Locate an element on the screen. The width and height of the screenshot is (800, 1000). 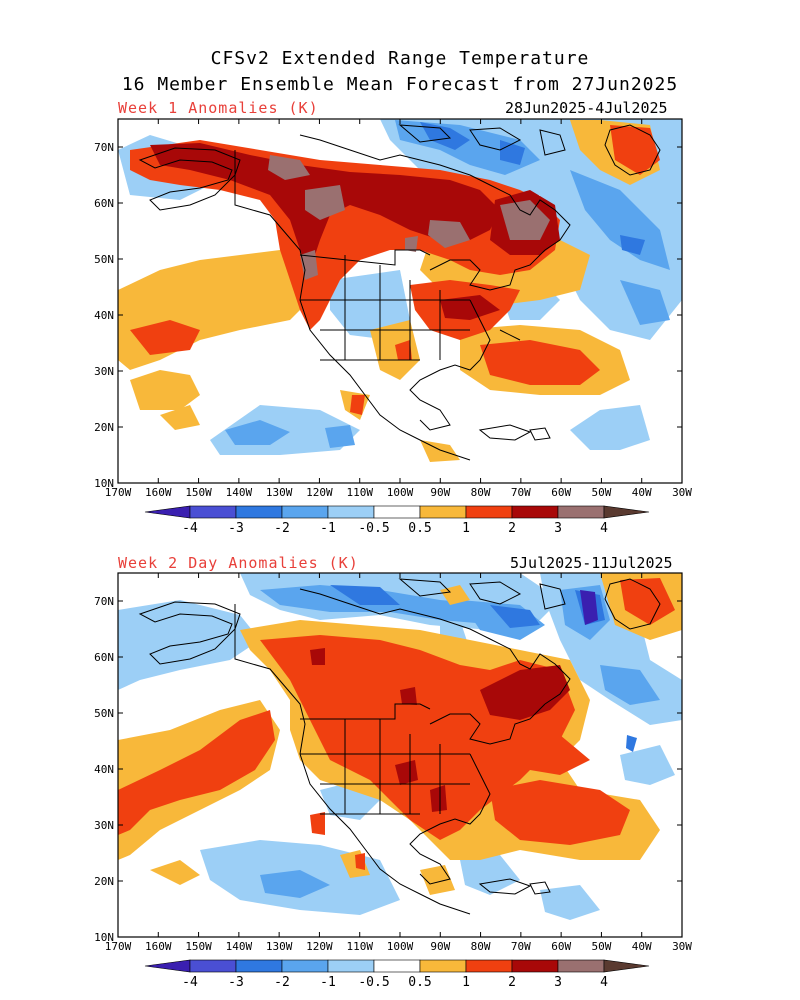
panel1-lat-label: 60N is located at coordinates (104, 203).